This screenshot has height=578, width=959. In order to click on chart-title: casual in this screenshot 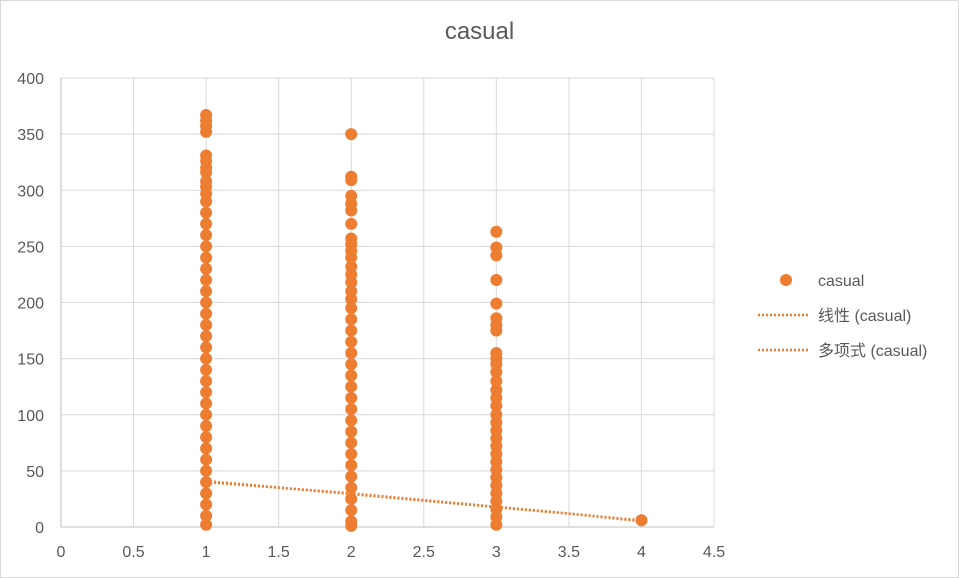, I will do `click(479, 31)`.